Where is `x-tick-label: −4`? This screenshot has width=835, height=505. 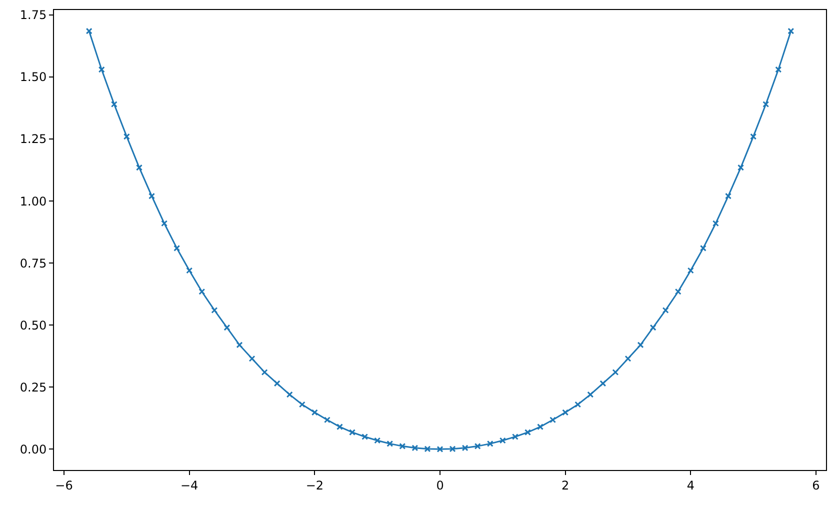
x-tick-label: −4 is located at coordinates (189, 485).